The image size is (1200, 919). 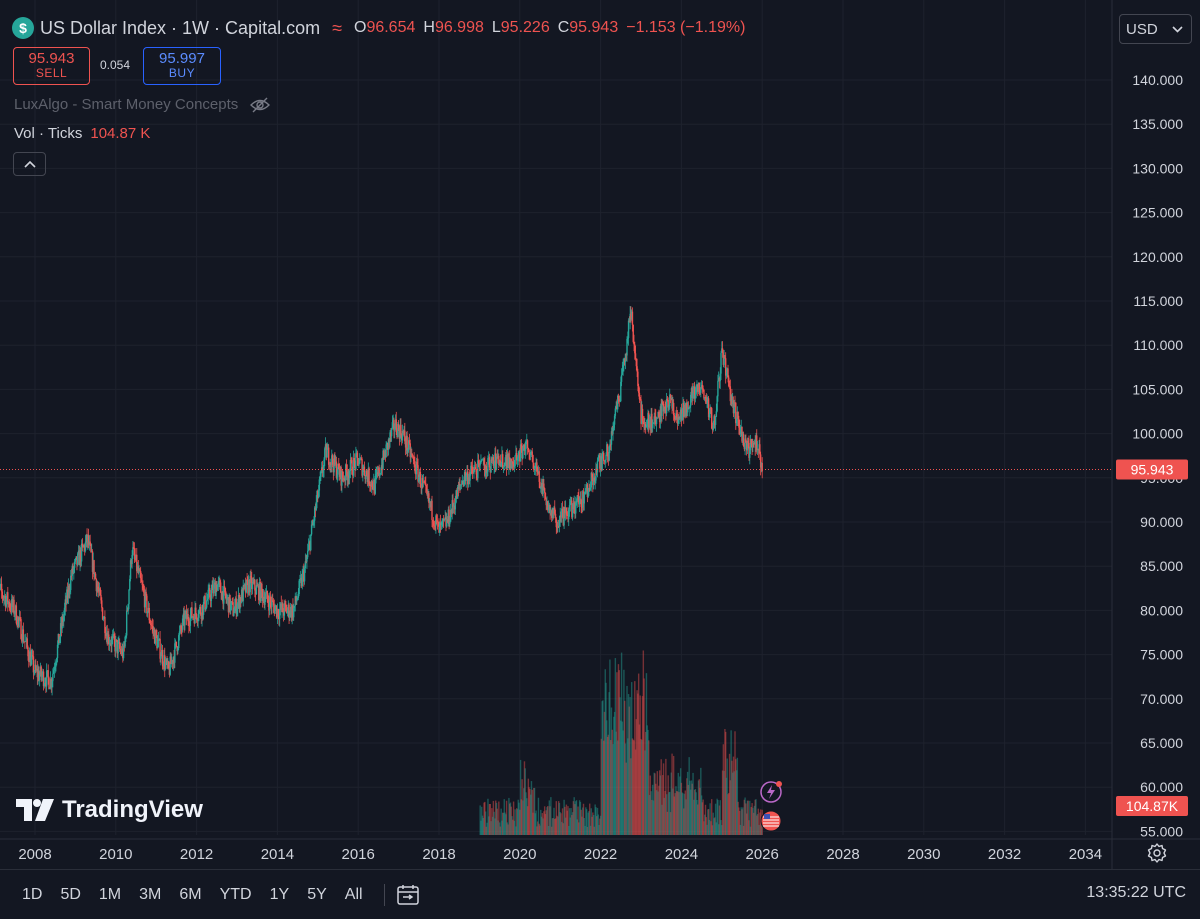 What do you see at coordinates (408, 895) in the screenshot?
I see `date-range-icon` at bounding box center [408, 895].